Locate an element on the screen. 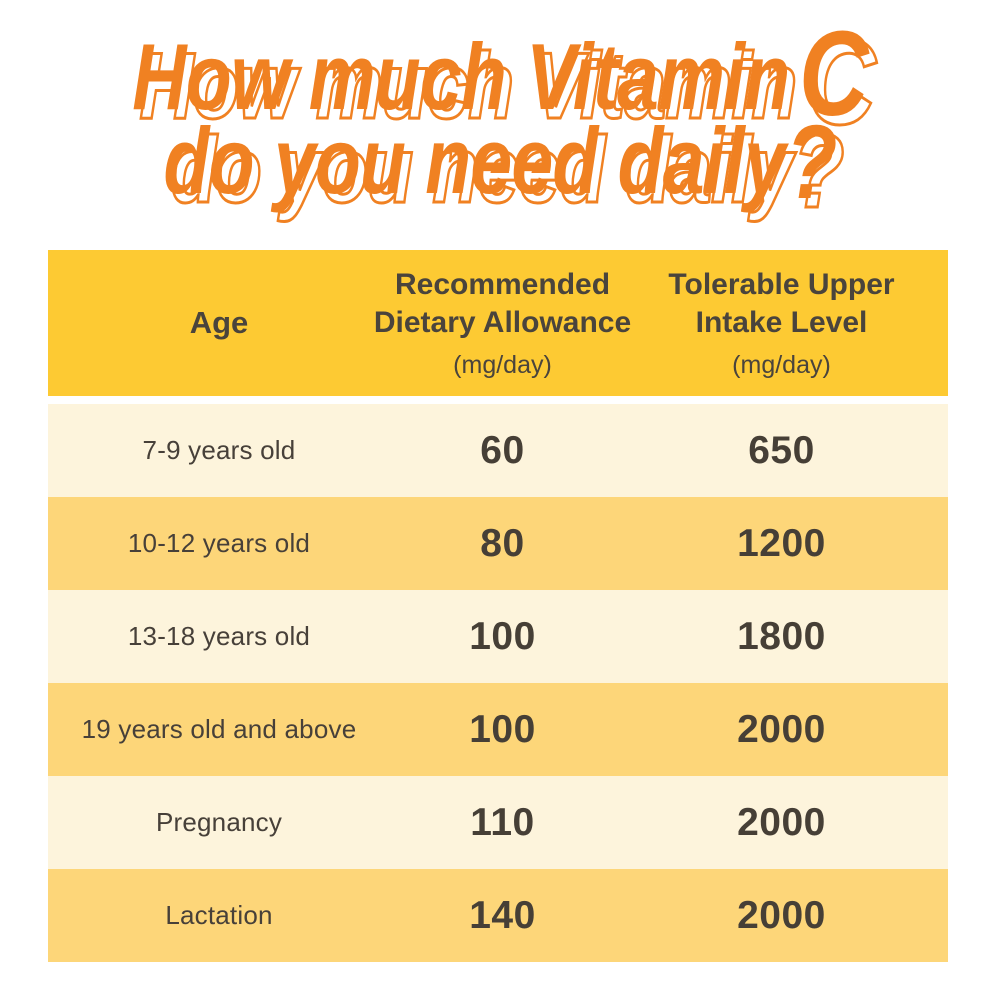  header-ul-line2: Intake Level is located at coordinates (781, 322).